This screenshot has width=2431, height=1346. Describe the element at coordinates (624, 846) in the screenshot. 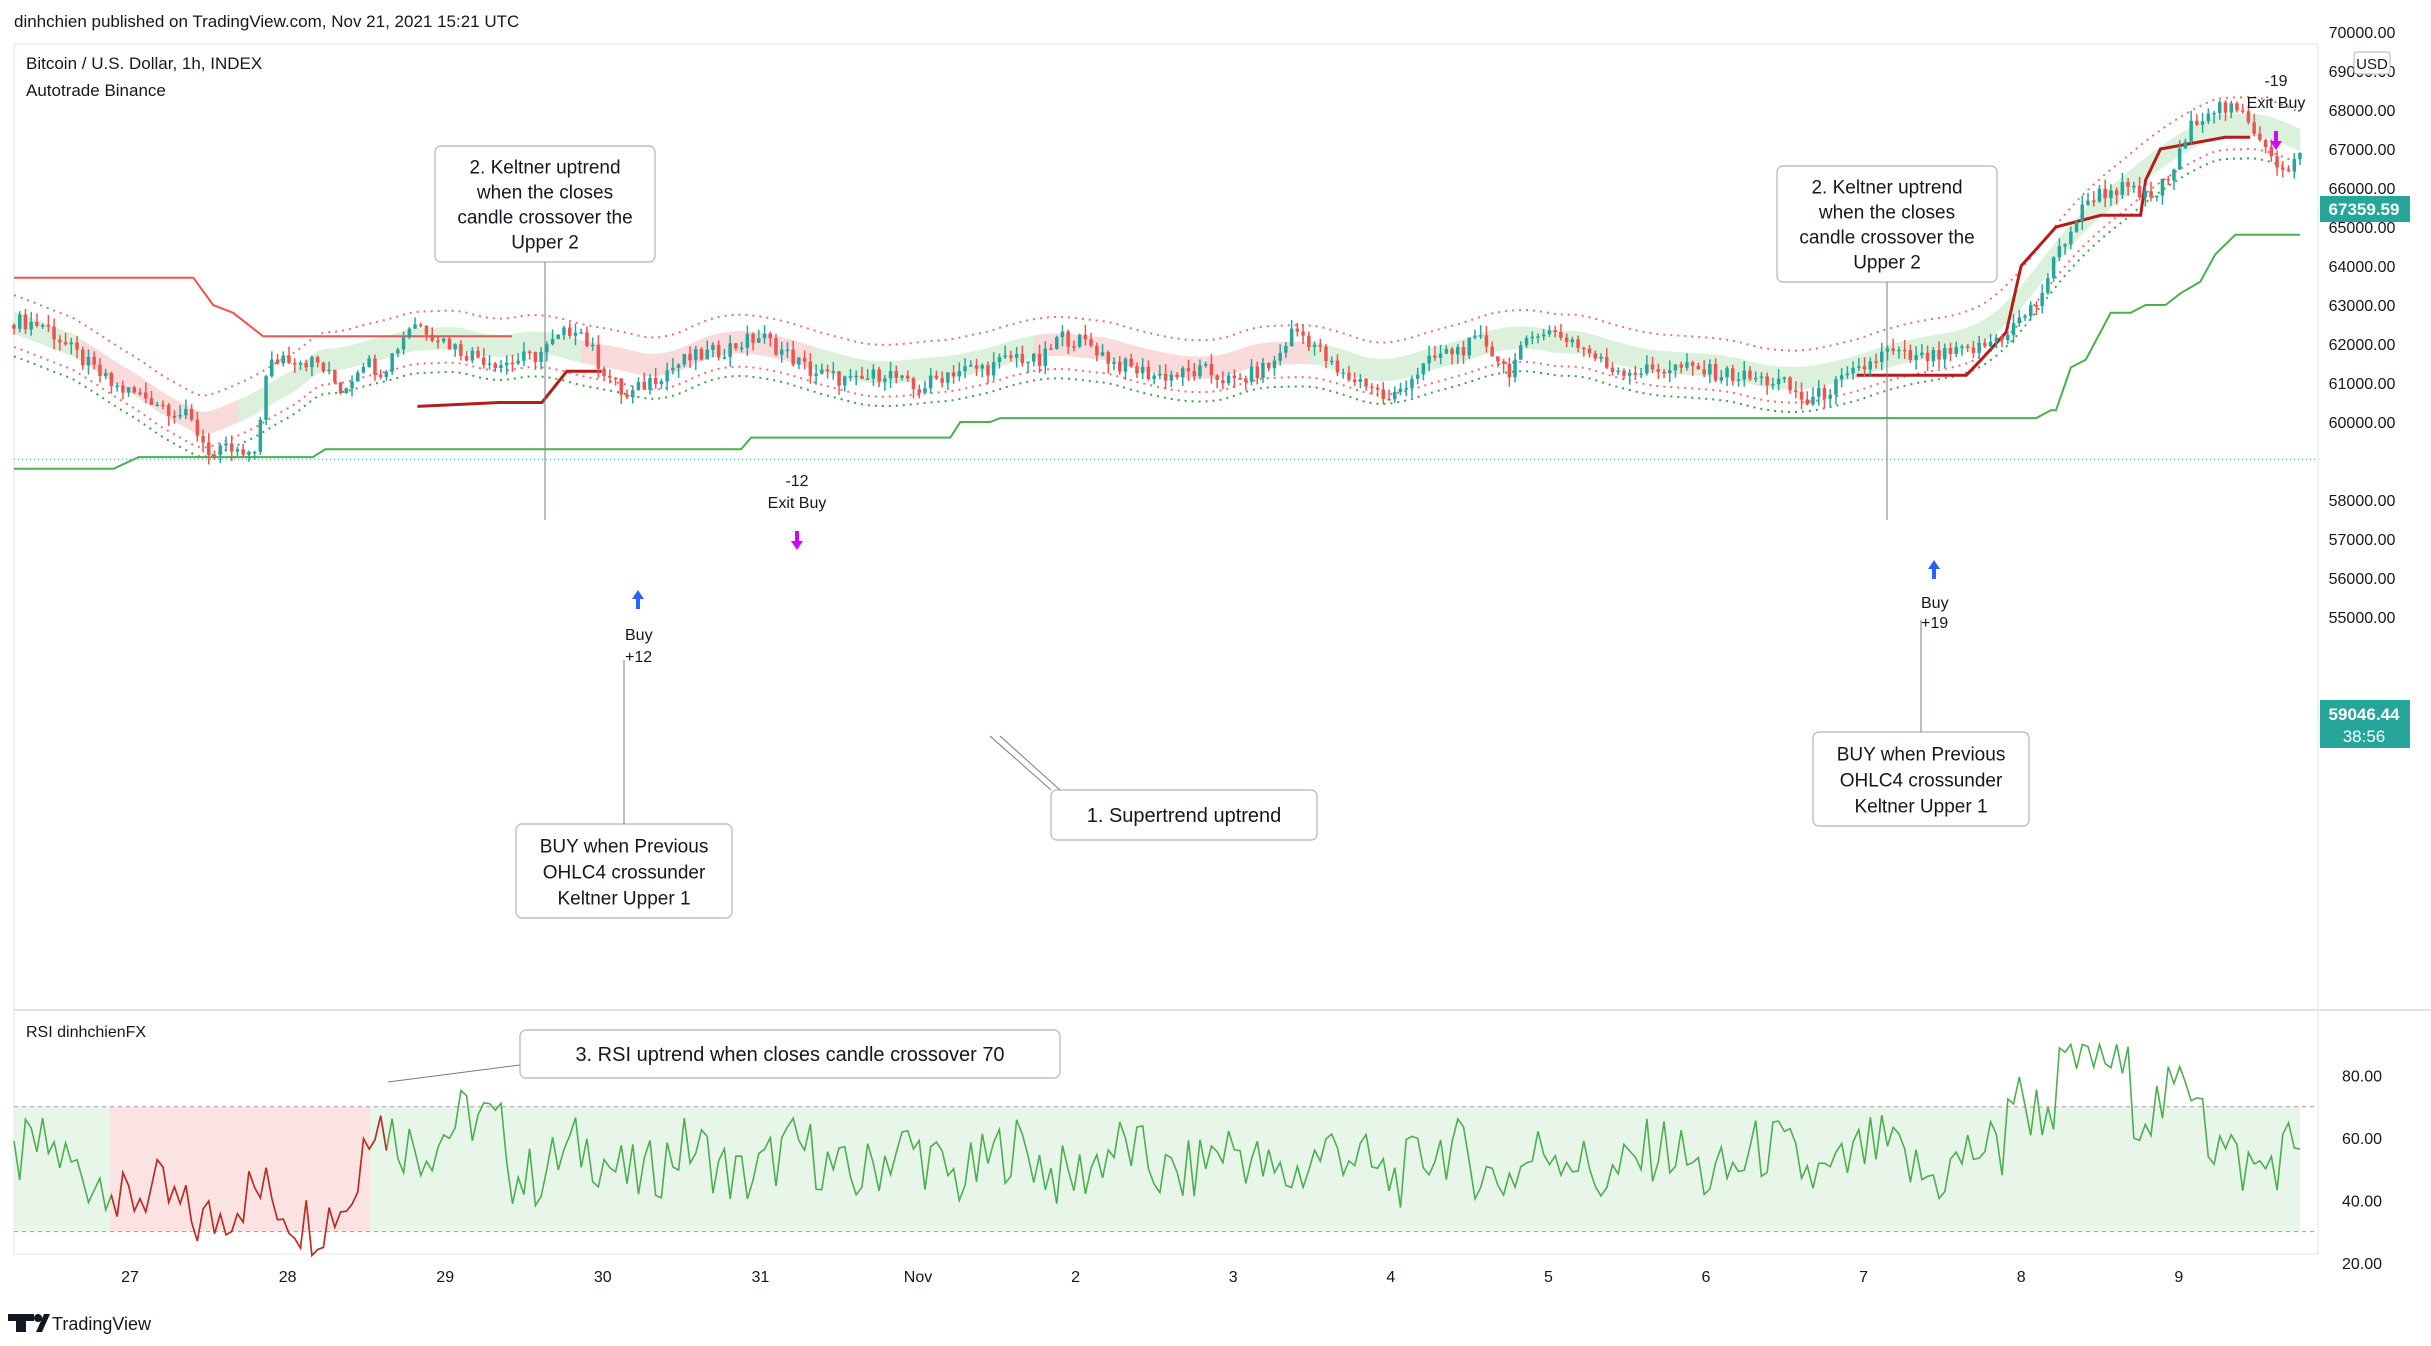

I see `buy-note-1-text: BUY when Previous` at that location.